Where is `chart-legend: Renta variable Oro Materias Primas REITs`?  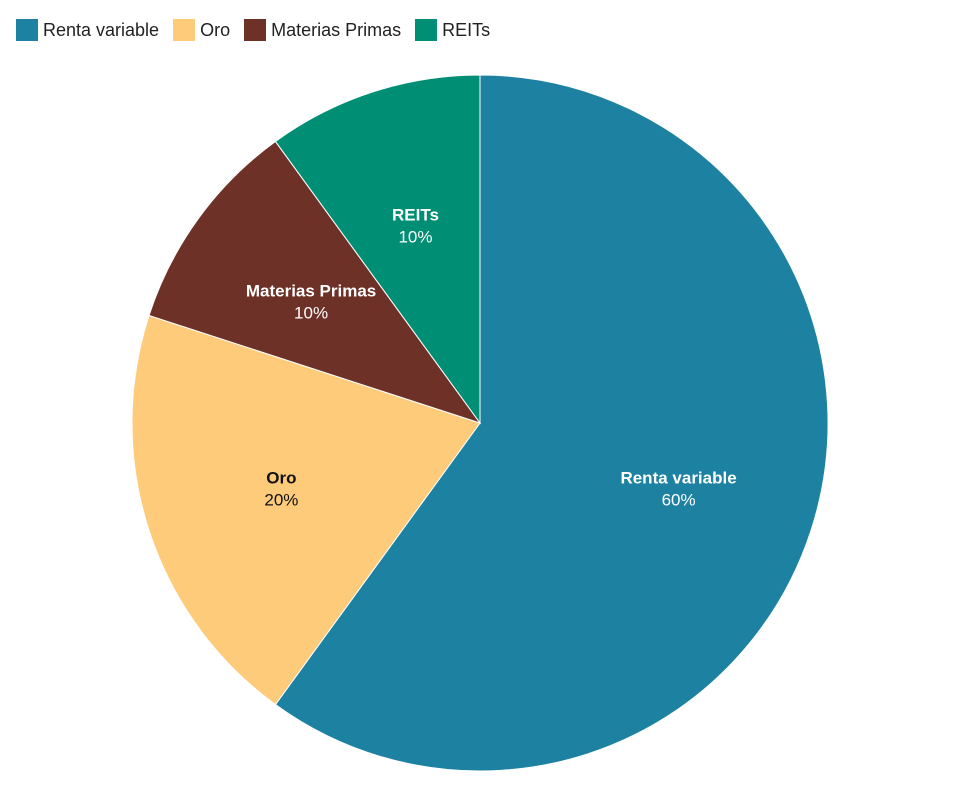 chart-legend: Renta variable Oro Materias Primas REITs is located at coordinates (253, 30).